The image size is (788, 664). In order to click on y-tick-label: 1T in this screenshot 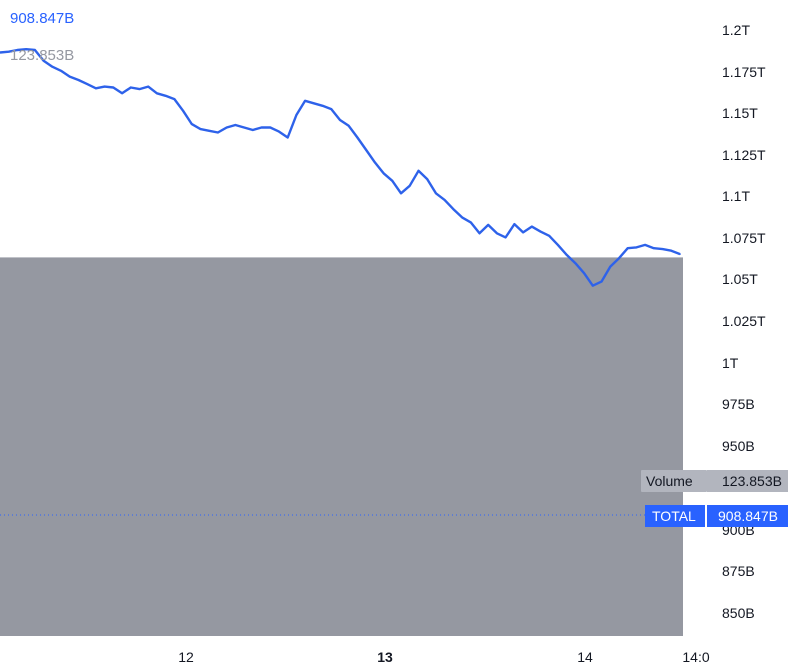, I will do `click(730, 363)`.